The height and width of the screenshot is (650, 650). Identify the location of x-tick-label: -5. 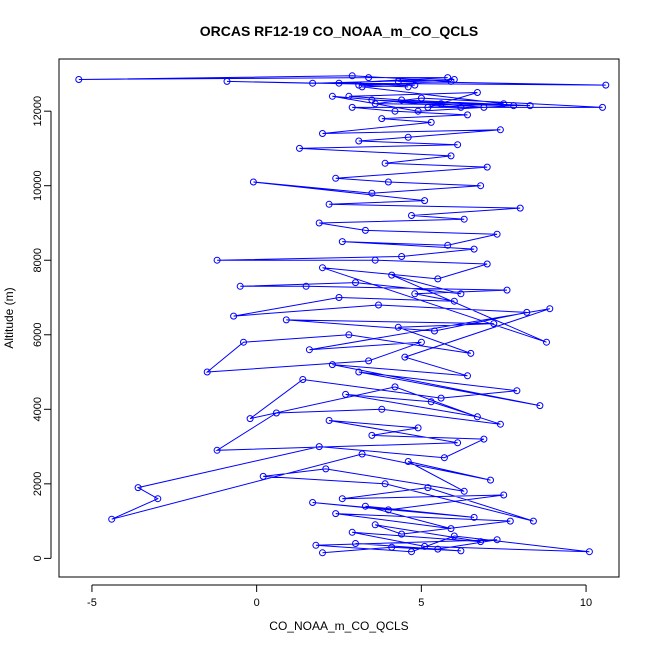
(92, 603).